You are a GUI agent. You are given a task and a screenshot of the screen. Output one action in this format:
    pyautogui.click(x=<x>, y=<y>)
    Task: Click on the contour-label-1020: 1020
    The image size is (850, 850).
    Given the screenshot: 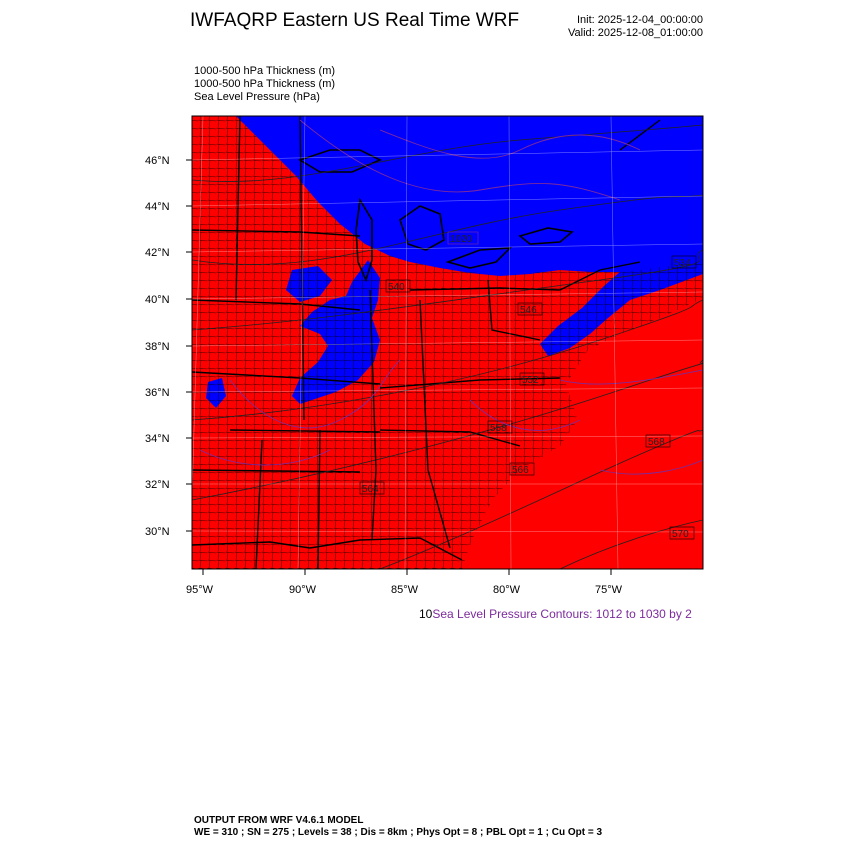 What is the action you would take?
    pyautogui.click(x=463, y=238)
    